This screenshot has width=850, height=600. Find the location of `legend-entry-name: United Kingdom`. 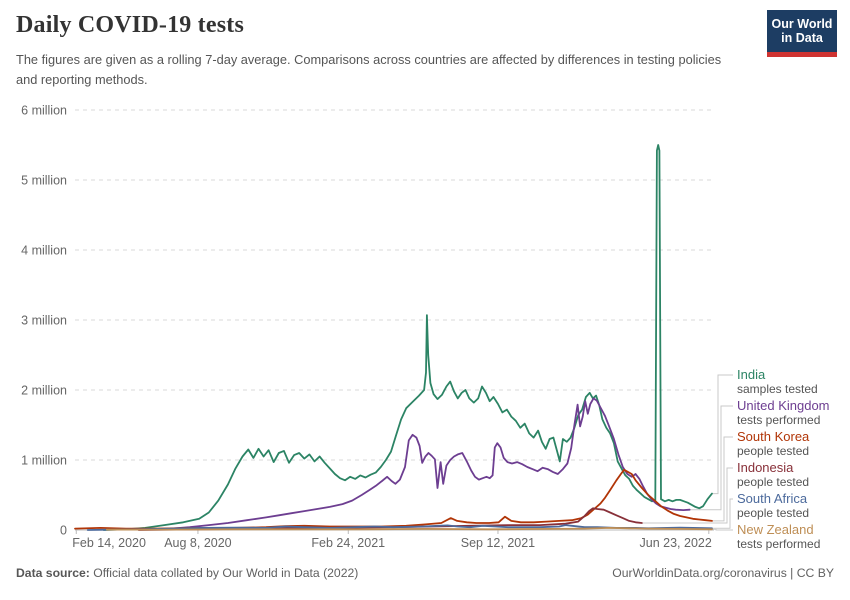

legend-entry-name: United Kingdom is located at coordinates (783, 405).